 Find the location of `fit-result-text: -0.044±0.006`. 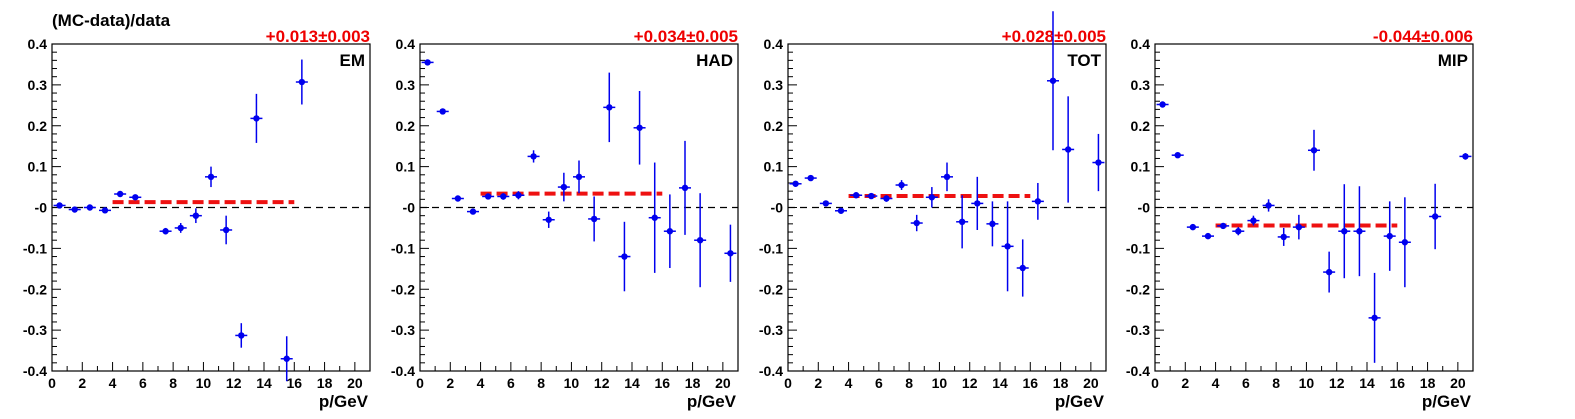

fit-result-text: -0.044±0.006 is located at coordinates (1423, 36).